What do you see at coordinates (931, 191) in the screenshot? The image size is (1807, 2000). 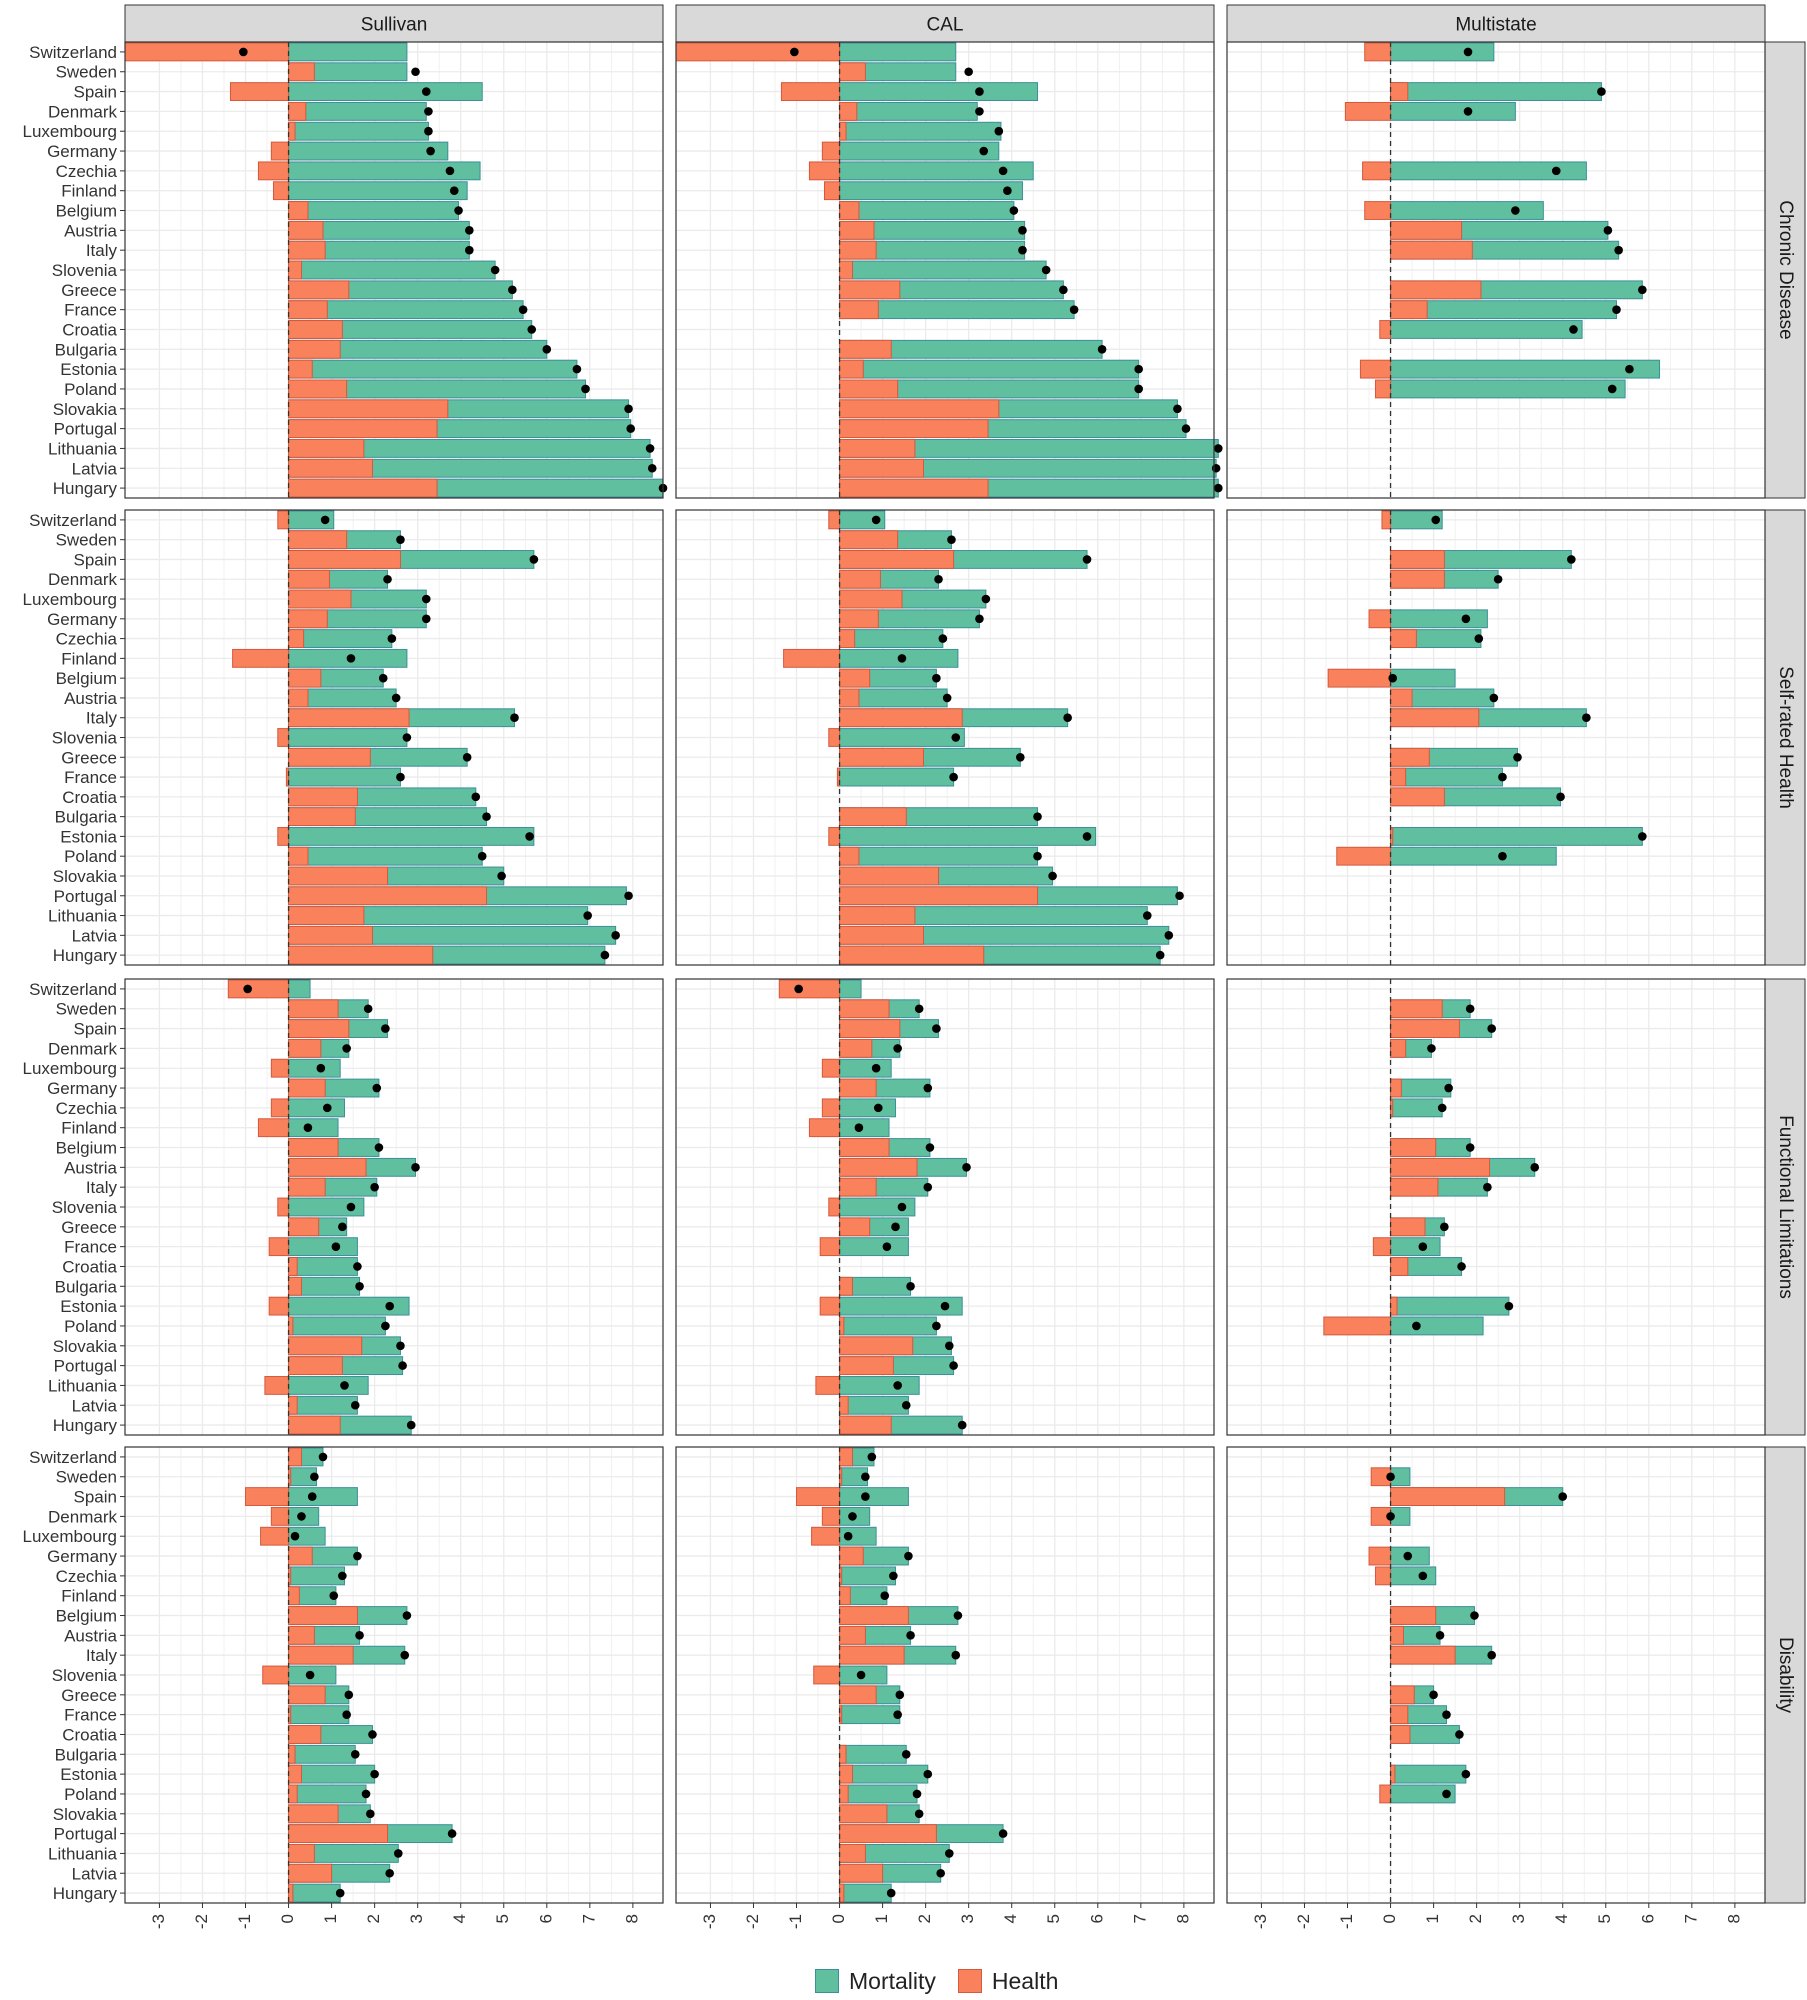 I see `bar-mortality-finland` at bounding box center [931, 191].